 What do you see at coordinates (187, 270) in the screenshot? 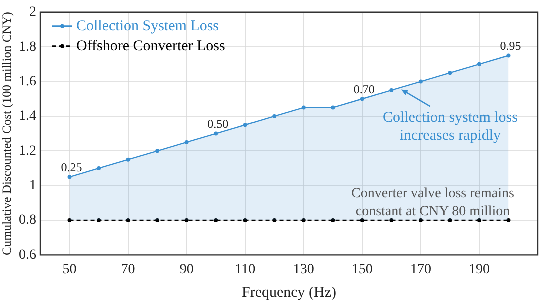
I see `x-tick-label: 90` at bounding box center [187, 270].